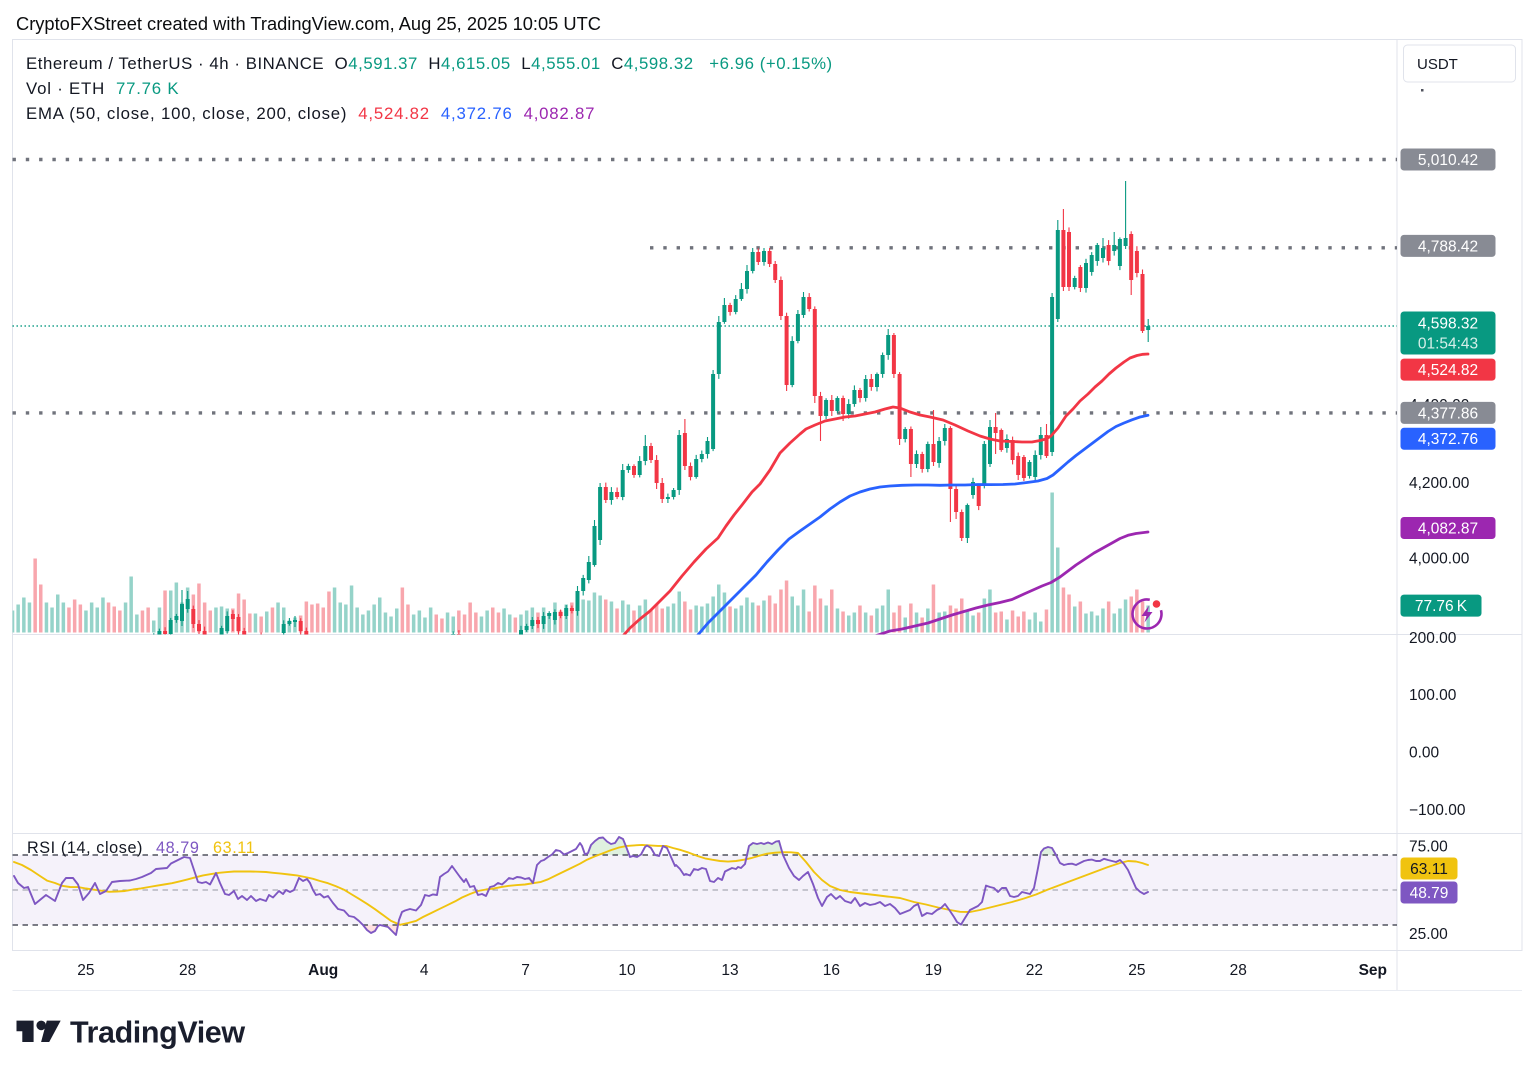 The height and width of the screenshot is (1077, 1536). Describe the element at coordinates (1448, 246) in the screenshot. I see `svg-text: 4,788.42` at that location.